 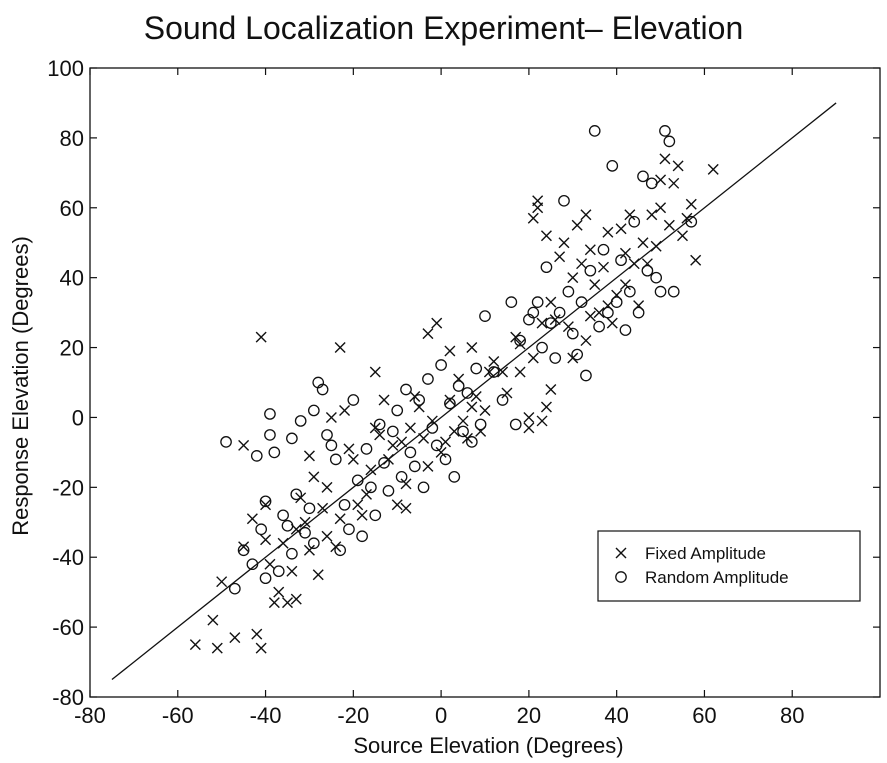 I want to click on y-tick-label: 60, so click(x=72, y=208).